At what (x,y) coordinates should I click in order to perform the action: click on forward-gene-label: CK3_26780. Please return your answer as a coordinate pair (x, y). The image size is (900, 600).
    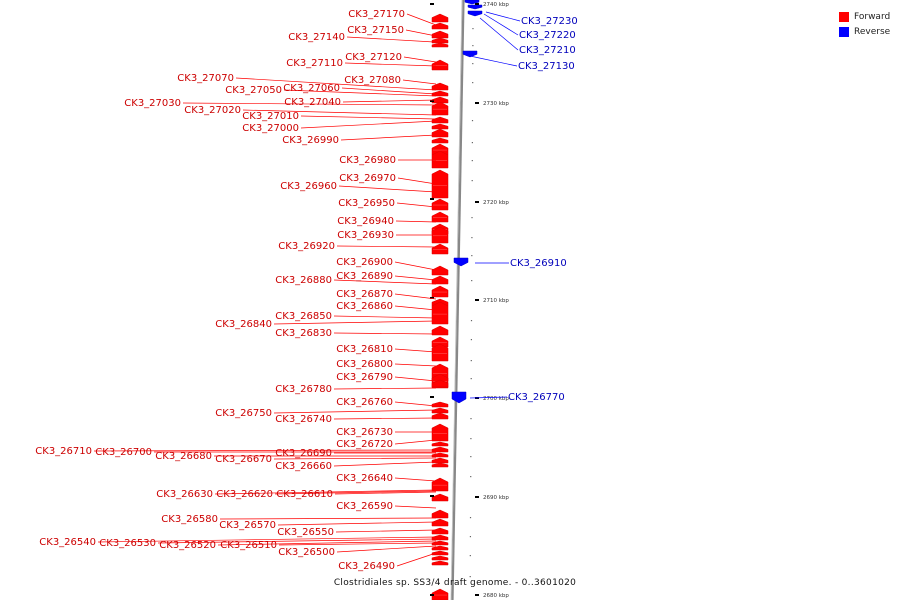
    Looking at the image, I should click on (303, 389).